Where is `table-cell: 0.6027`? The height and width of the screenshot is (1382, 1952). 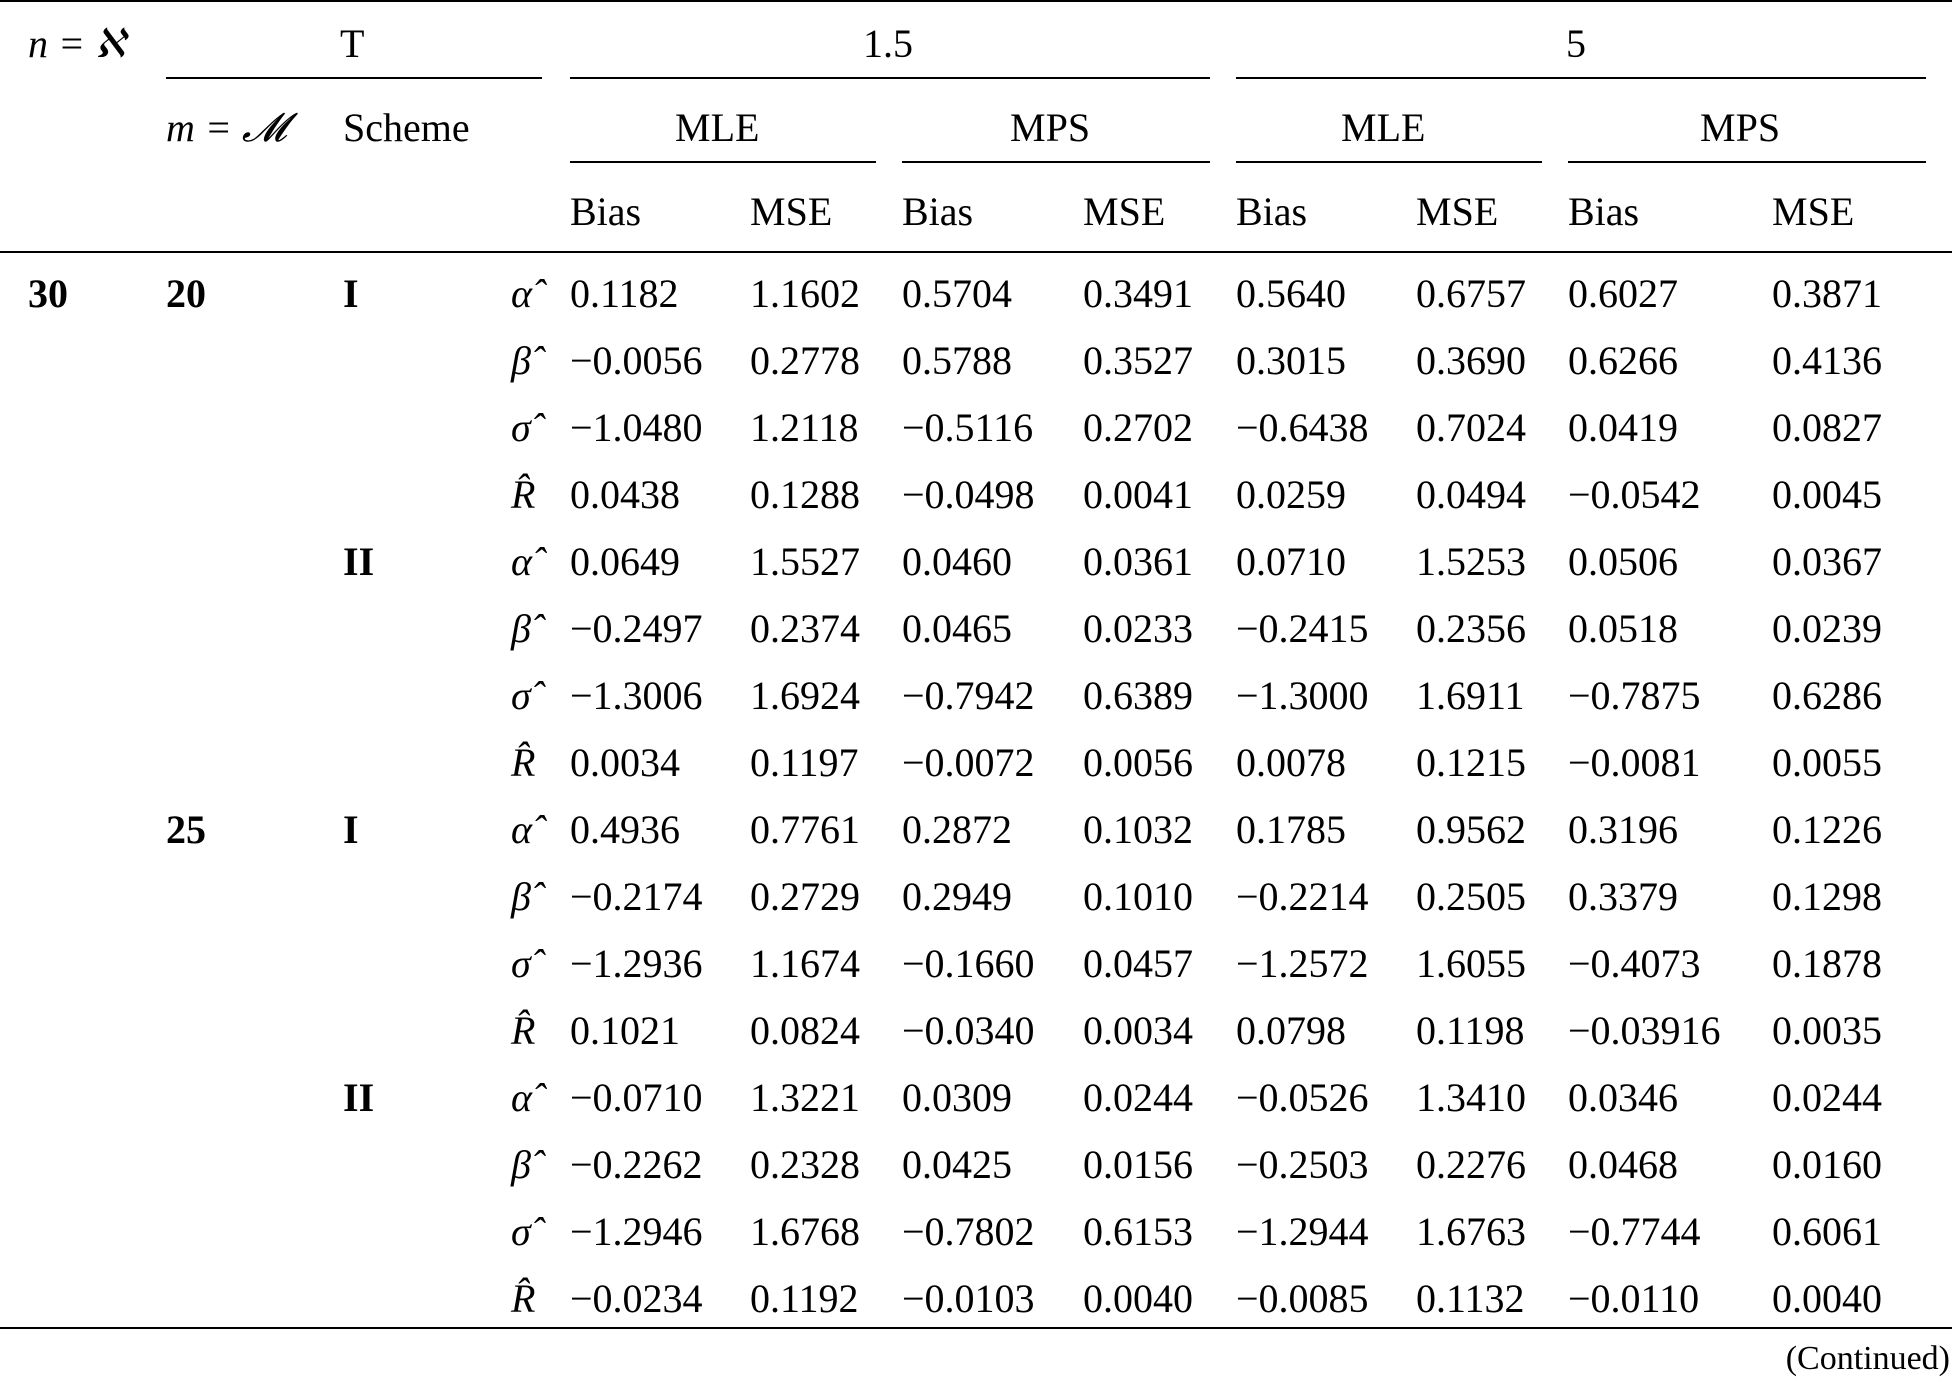
table-cell: 0.6027 is located at coordinates (1623, 293).